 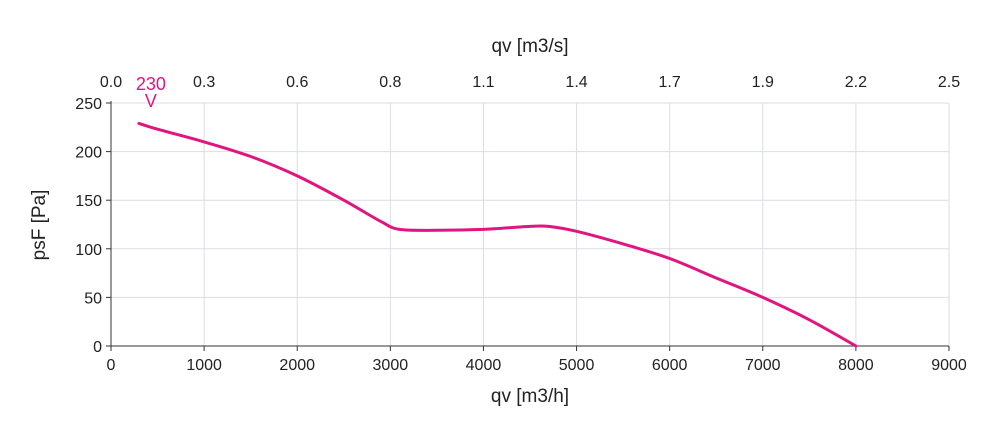 What do you see at coordinates (390, 82) in the screenshot?
I see `x2-tick-label: 0.8` at bounding box center [390, 82].